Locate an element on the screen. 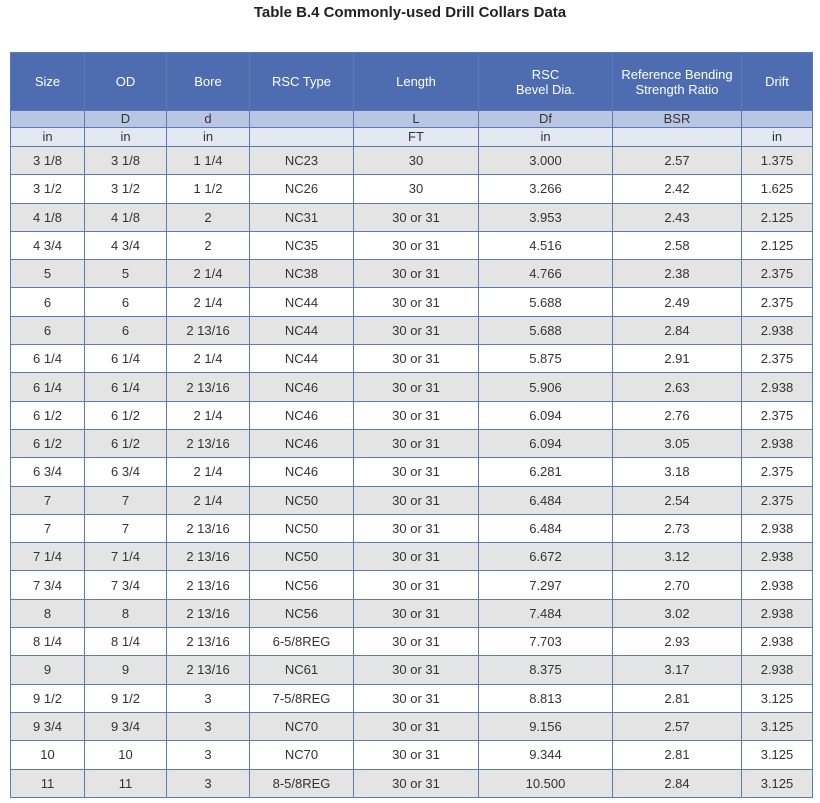  data-cell: 4.766 is located at coordinates (545, 274).